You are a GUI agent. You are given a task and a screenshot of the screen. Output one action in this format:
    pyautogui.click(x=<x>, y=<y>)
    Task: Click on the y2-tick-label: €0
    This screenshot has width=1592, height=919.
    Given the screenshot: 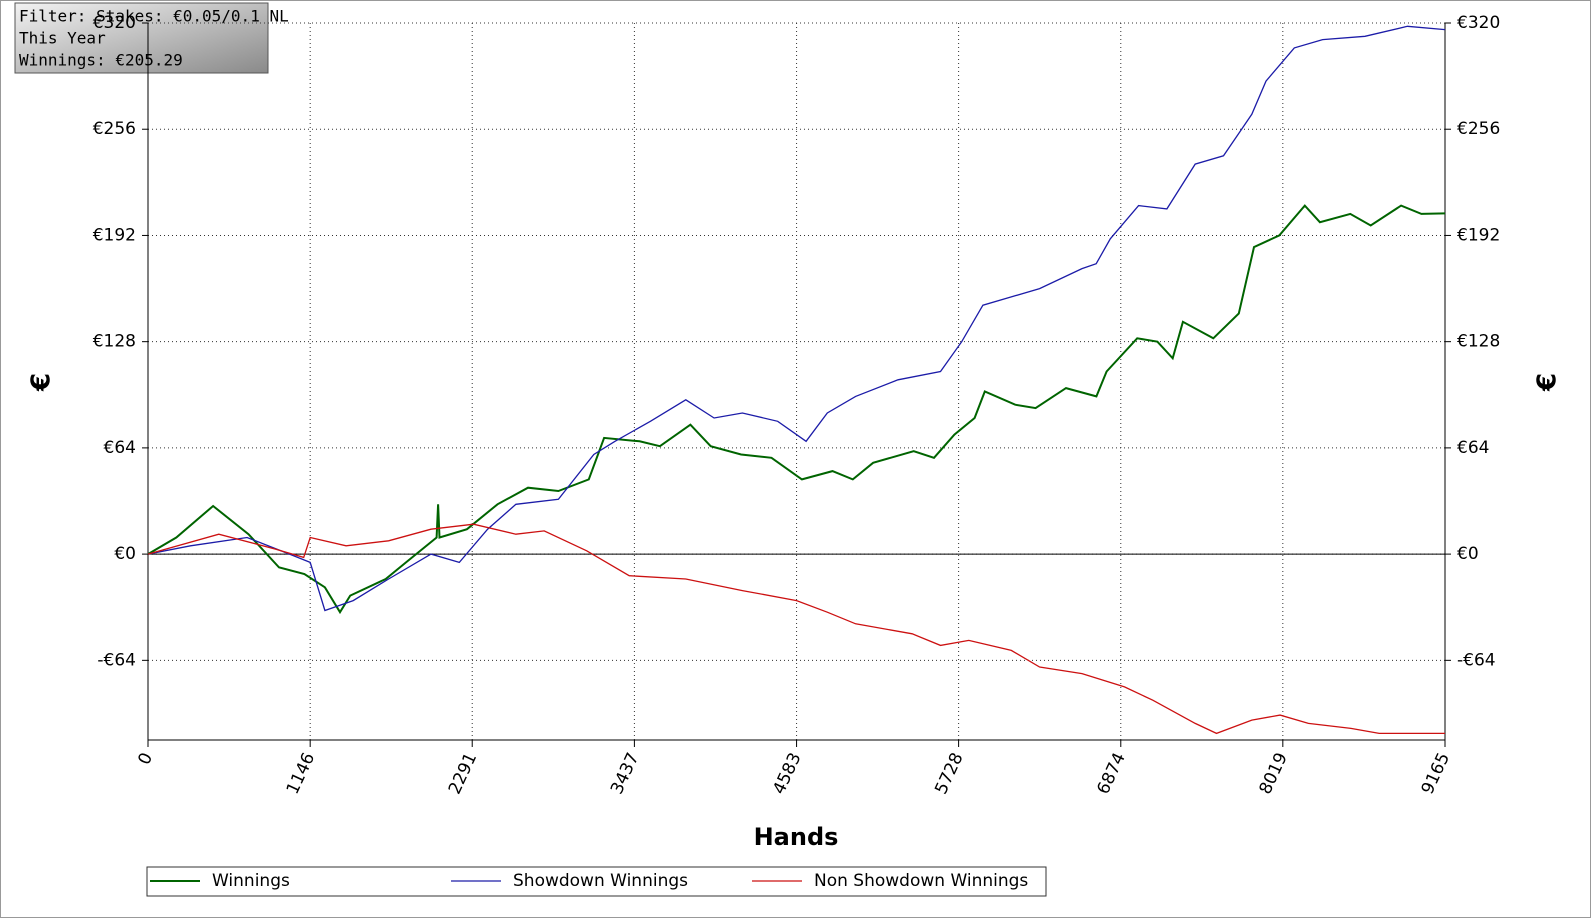 What is the action you would take?
    pyautogui.click(x=1468, y=554)
    